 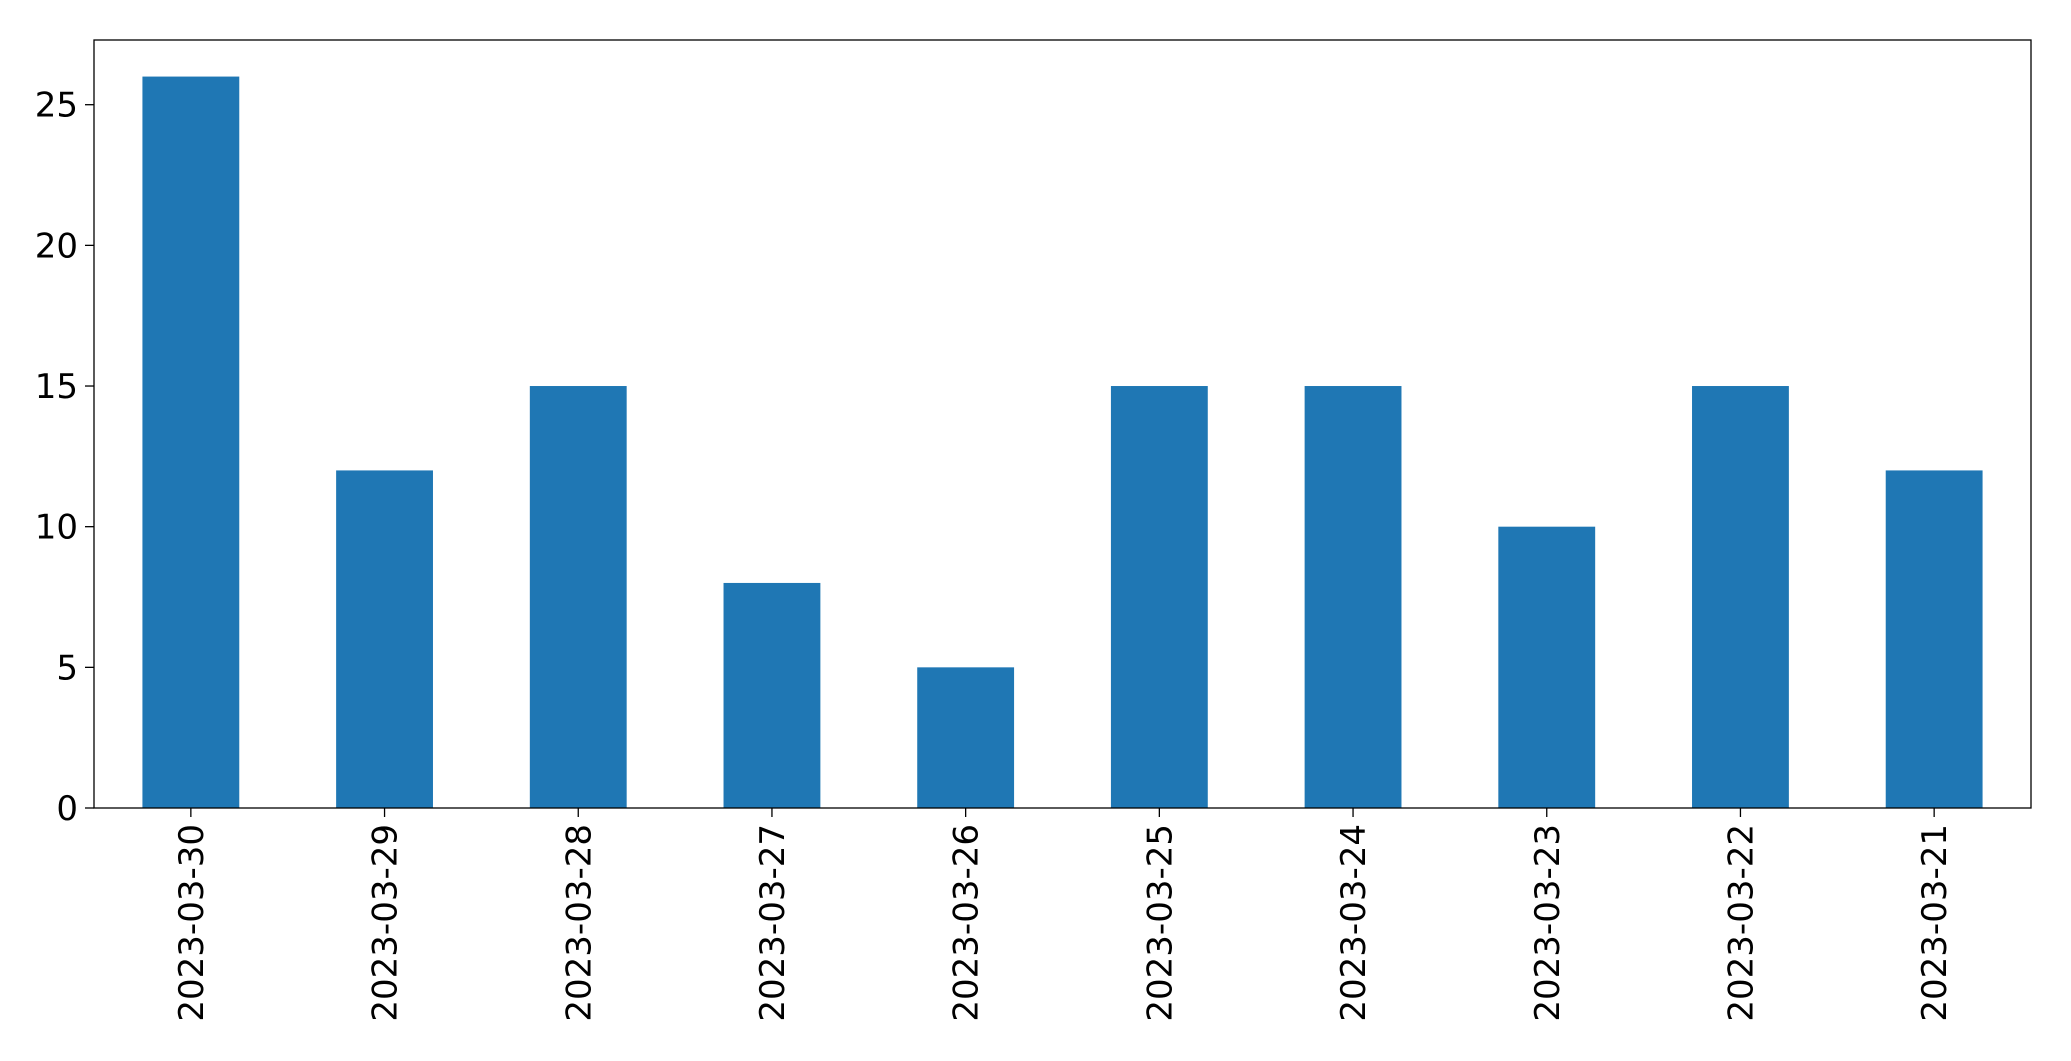 I want to click on y-tick-label: 25, so click(x=56, y=106).